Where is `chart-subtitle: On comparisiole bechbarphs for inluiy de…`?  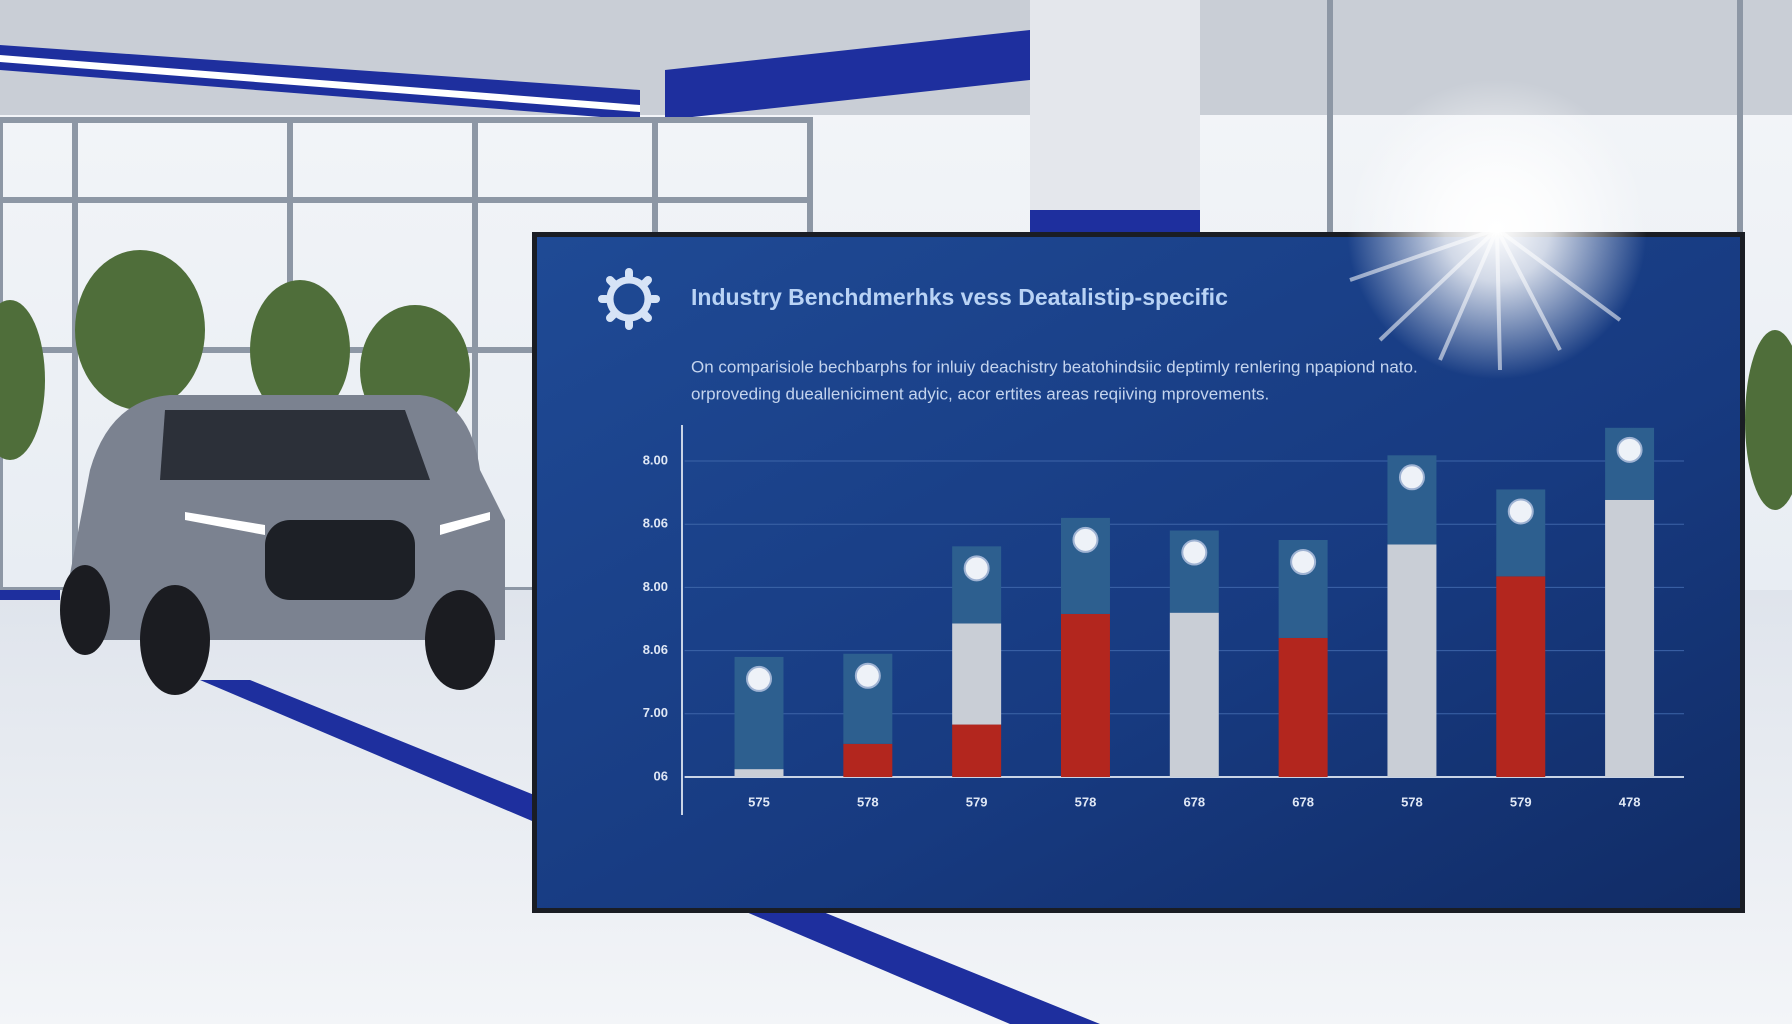 chart-subtitle: On comparisiole bechbarphs for inluiy de… is located at coordinates (1054, 366).